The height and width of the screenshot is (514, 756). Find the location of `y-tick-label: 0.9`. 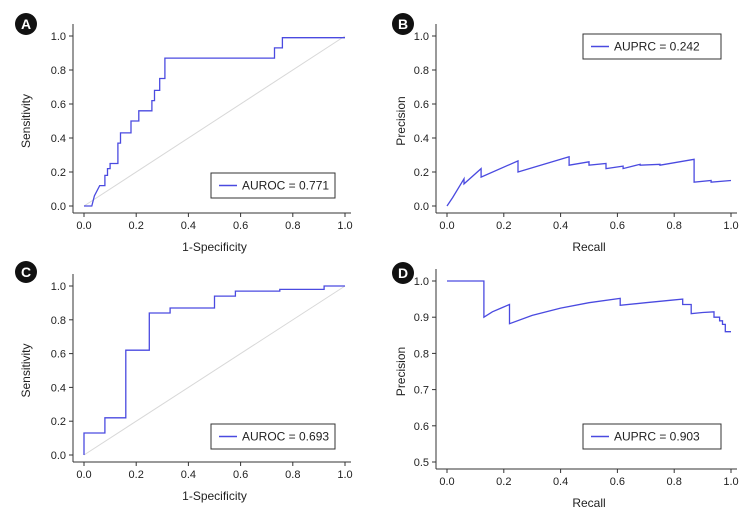

y-tick-label: 0.9 is located at coordinates (421, 318).